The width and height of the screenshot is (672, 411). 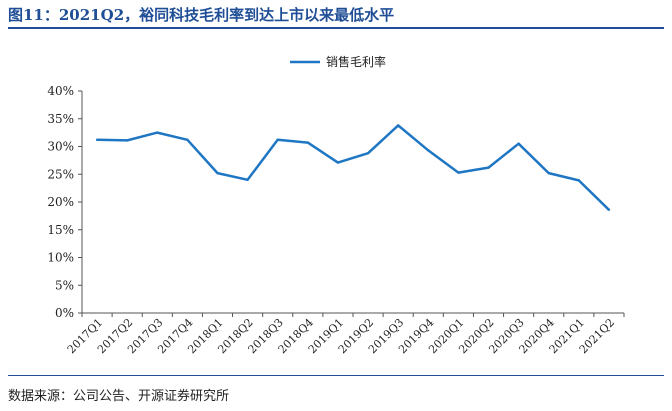 What do you see at coordinates (60, 174) in the screenshot?
I see `y-tick-label: 25%` at bounding box center [60, 174].